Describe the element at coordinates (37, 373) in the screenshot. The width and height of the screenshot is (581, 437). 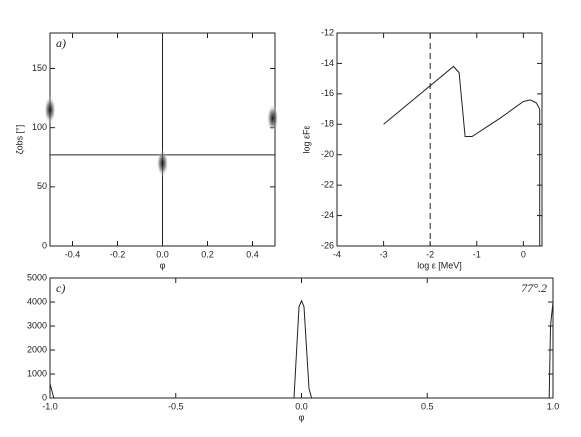
I see `y-tick-label: 1000` at that location.